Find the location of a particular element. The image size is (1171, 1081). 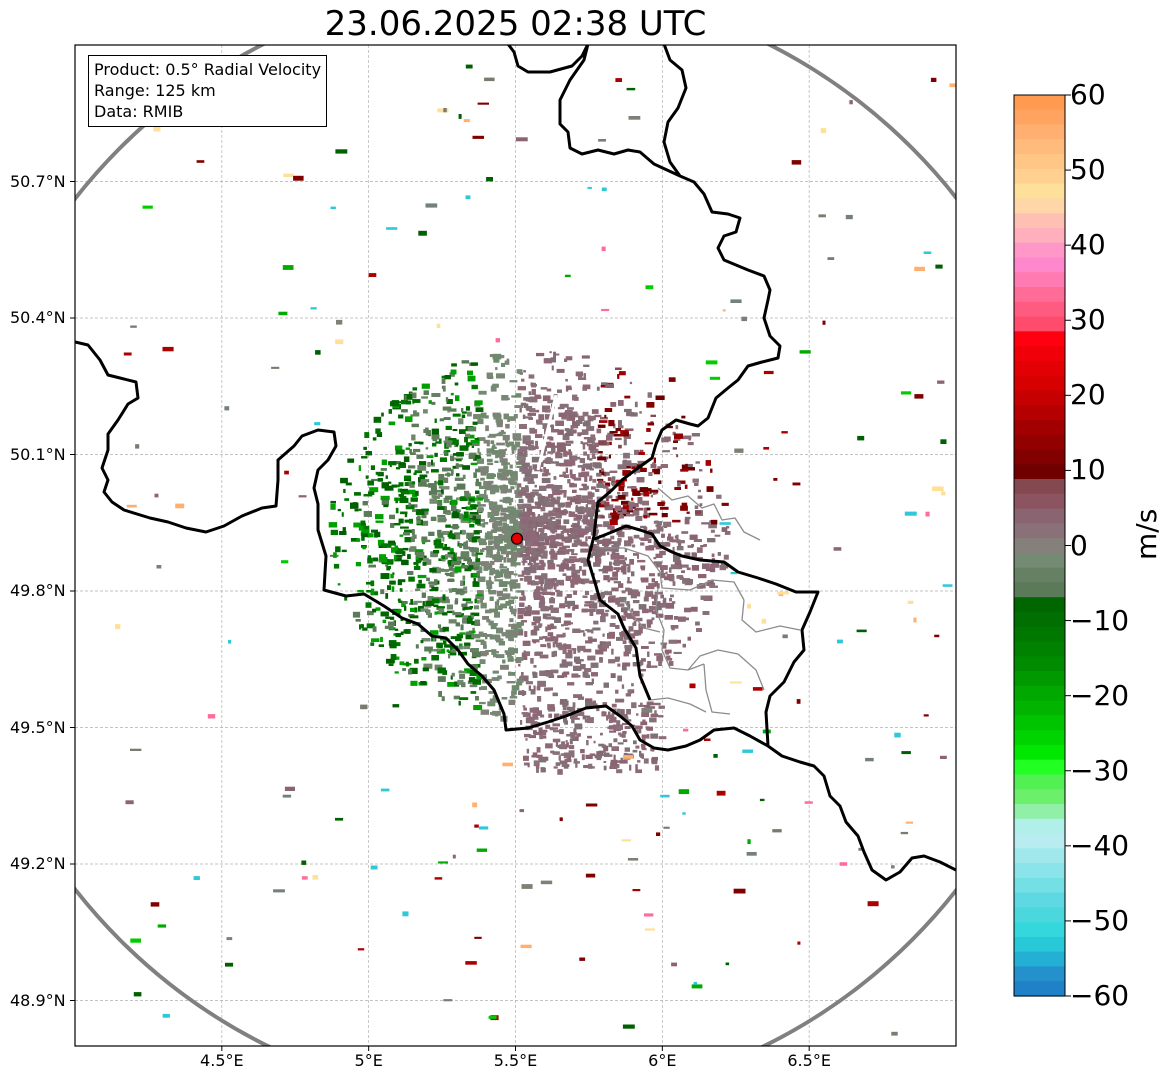

colorbar-tick-label: 40 is located at coordinates (1088, 245).